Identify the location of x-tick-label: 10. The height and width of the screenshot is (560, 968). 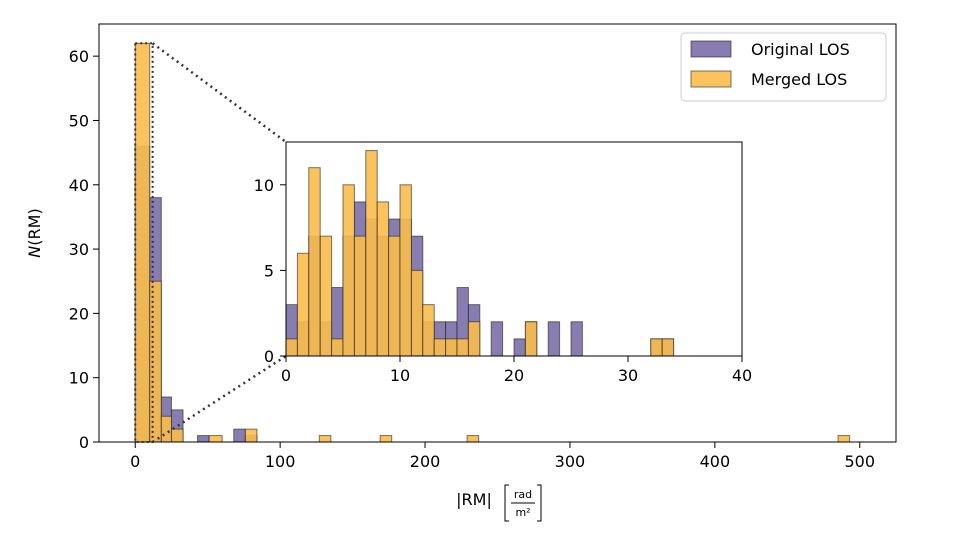
(400, 375).